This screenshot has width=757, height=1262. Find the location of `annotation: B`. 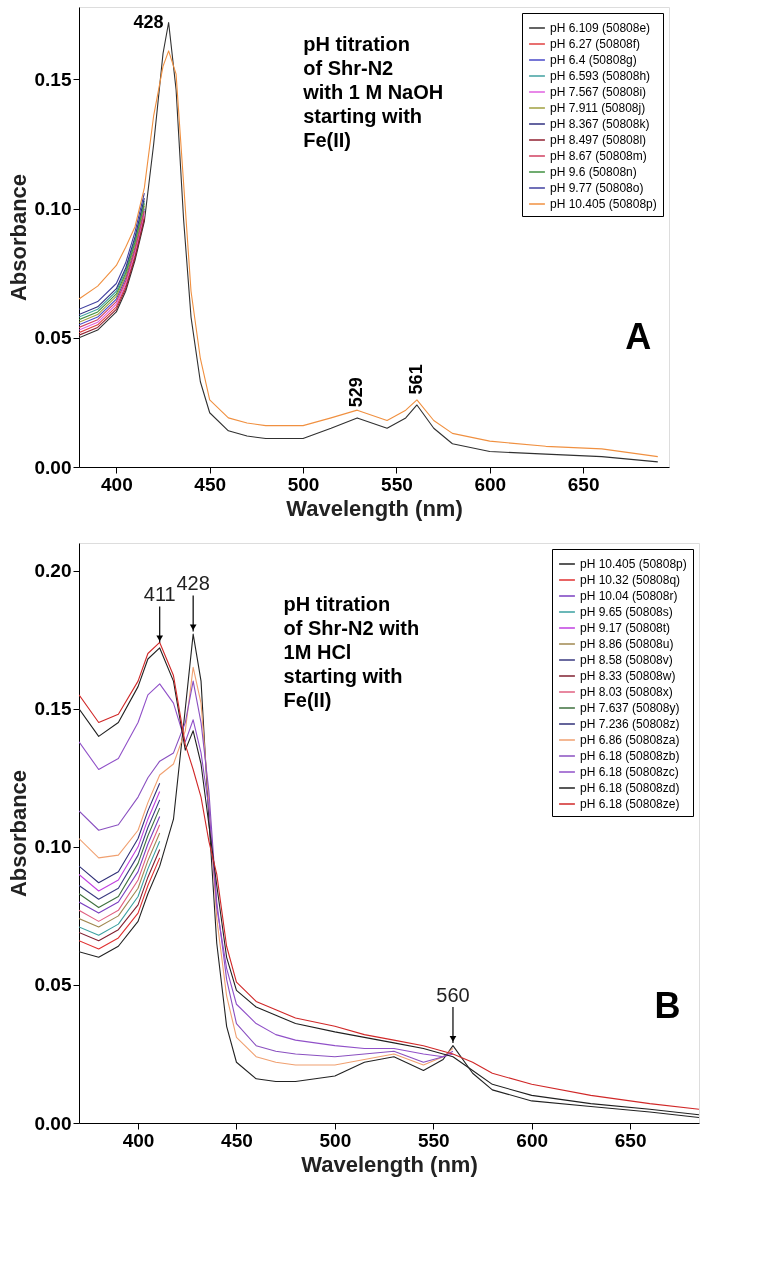

annotation: B is located at coordinates (667, 1005).